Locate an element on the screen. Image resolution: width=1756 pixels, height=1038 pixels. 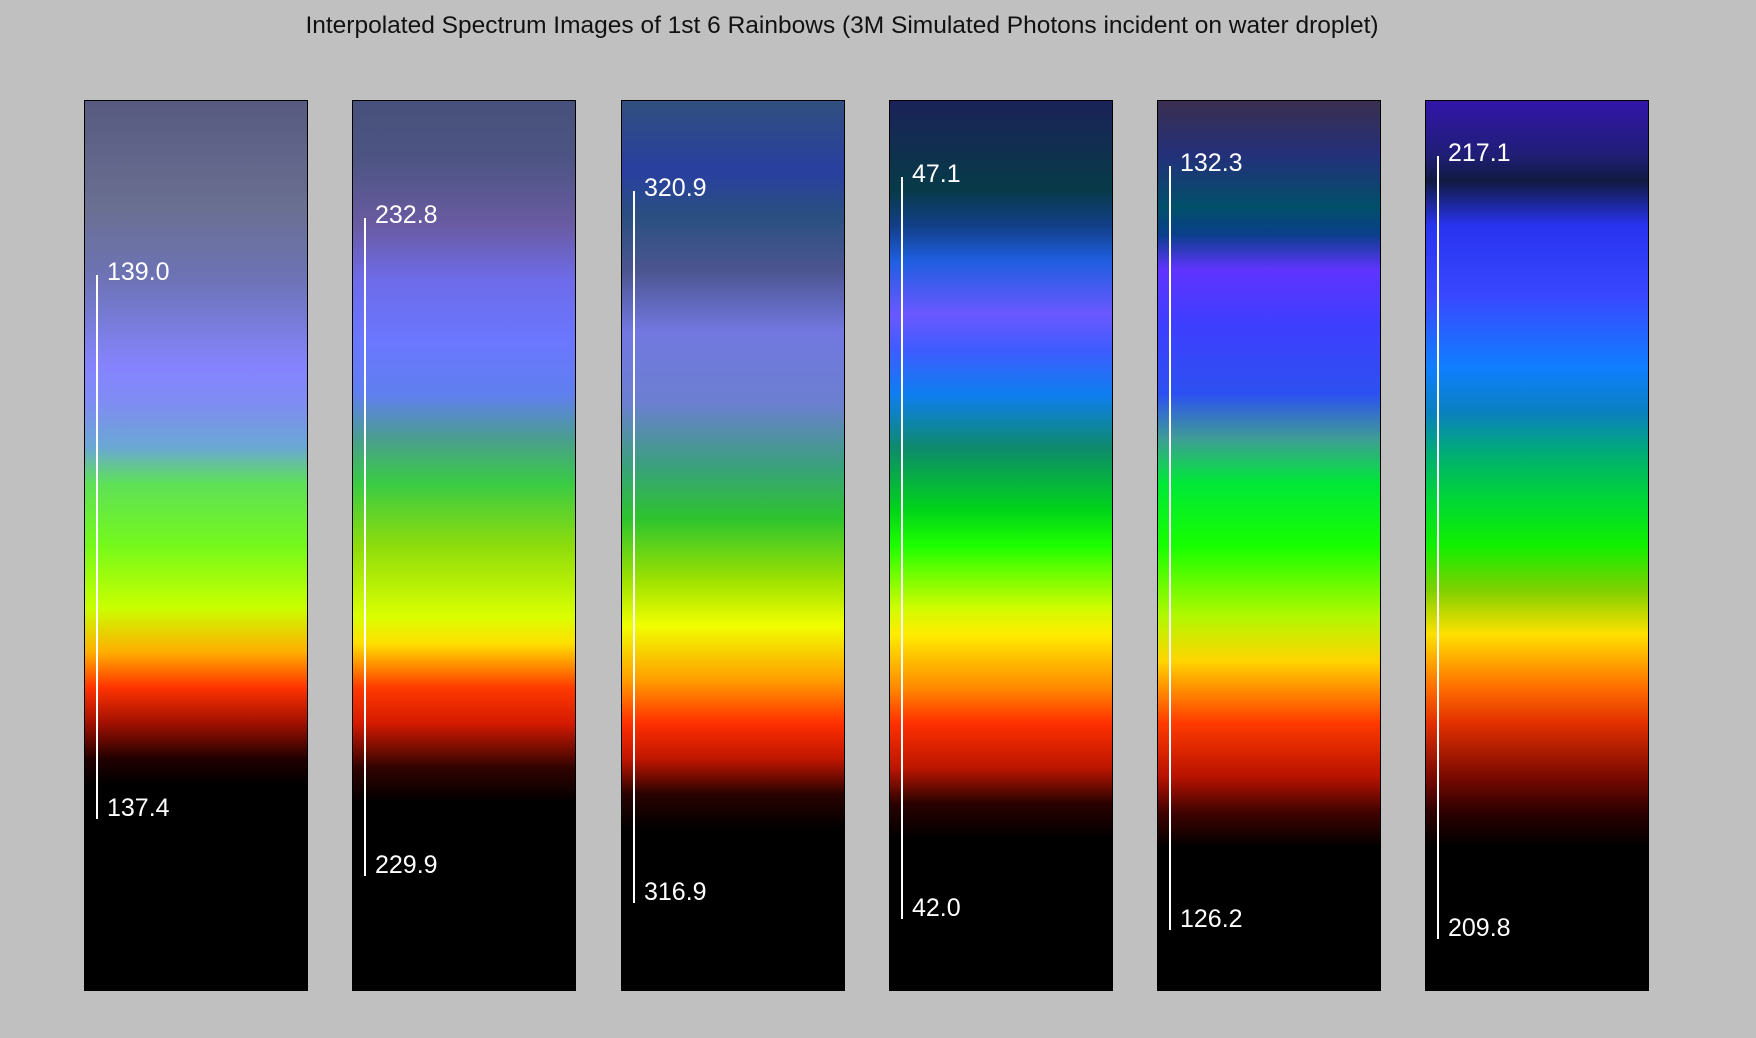
rainbow-panel-2: 232.8 229.9 is located at coordinates (464, 545).